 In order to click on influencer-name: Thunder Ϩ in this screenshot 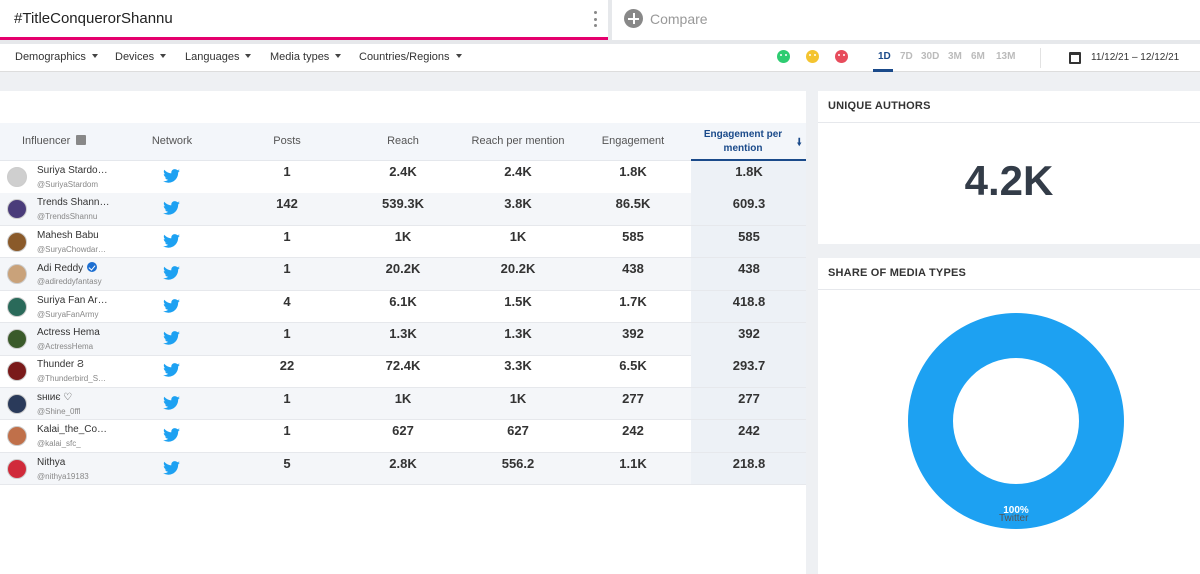, I will do `click(60, 364)`.